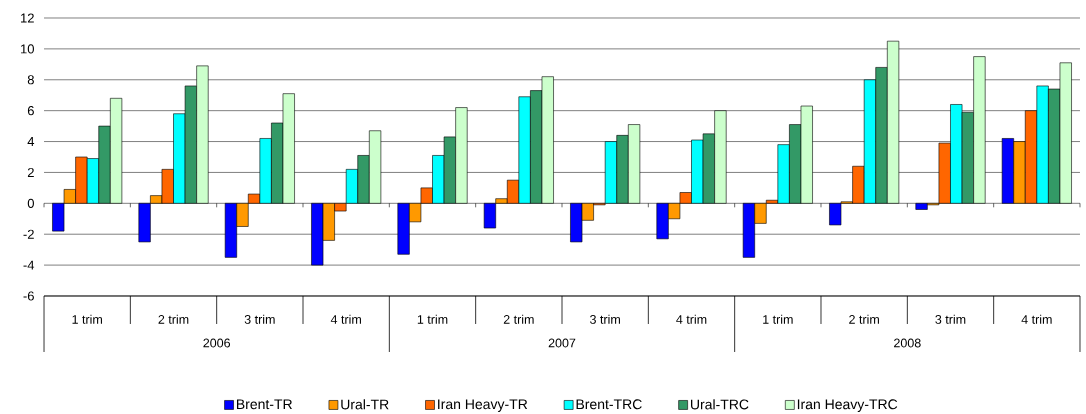 This screenshot has width=1086, height=414. What do you see at coordinates (562, 343) in the screenshot?
I see `text: 2007` at bounding box center [562, 343].